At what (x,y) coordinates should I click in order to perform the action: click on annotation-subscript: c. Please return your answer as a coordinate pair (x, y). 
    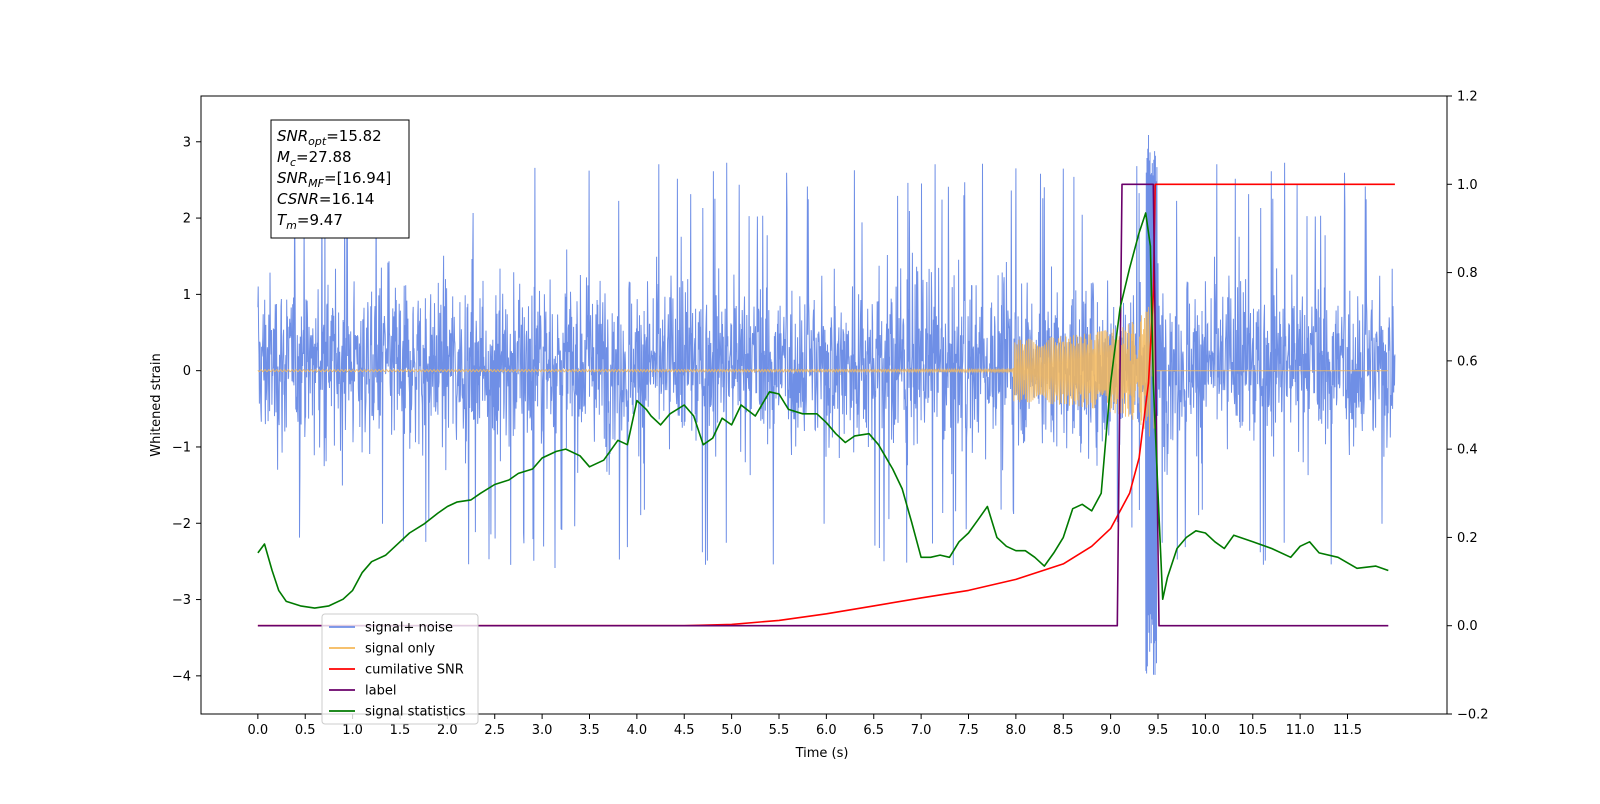
    Looking at the image, I should click on (293, 162).